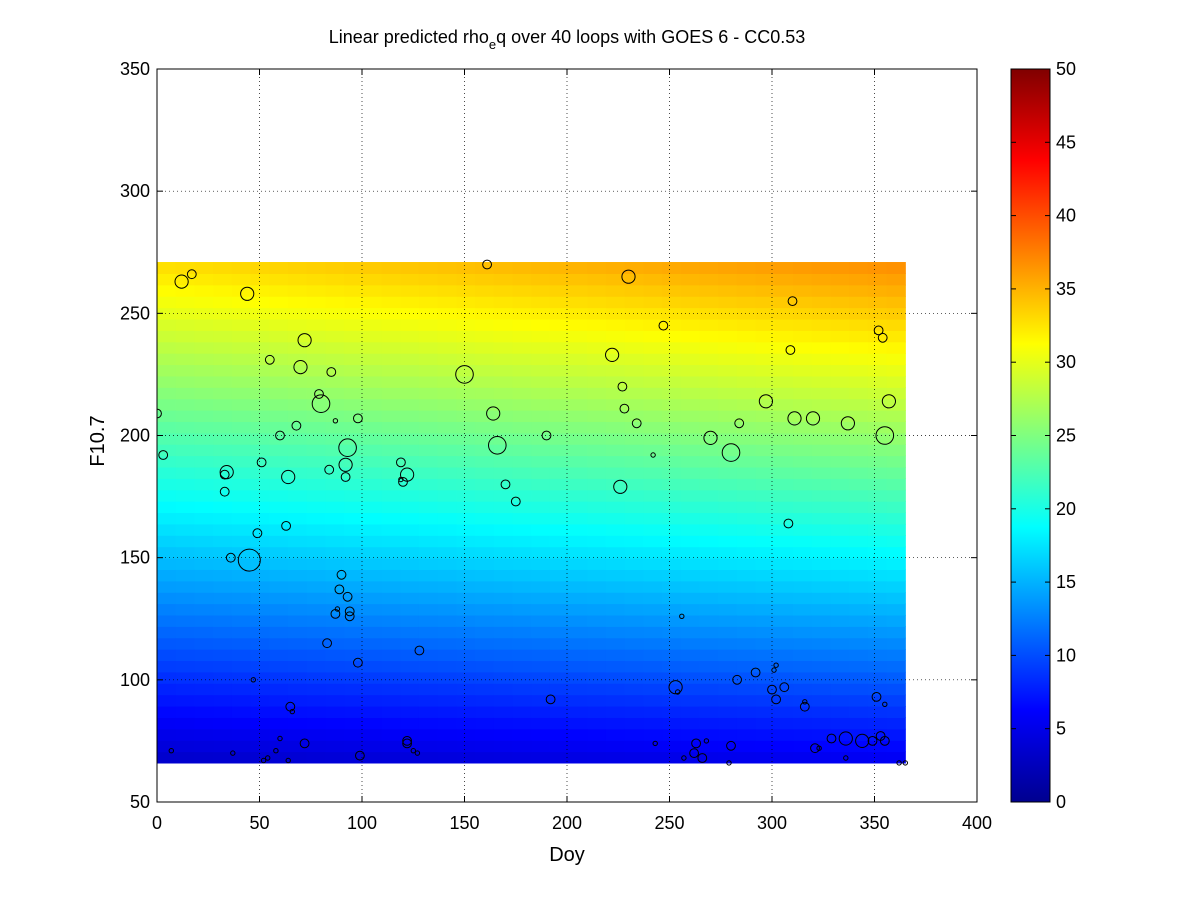  Describe the element at coordinates (140, 802) in the screenshot. I see `y-tick-label: 50` at that location.